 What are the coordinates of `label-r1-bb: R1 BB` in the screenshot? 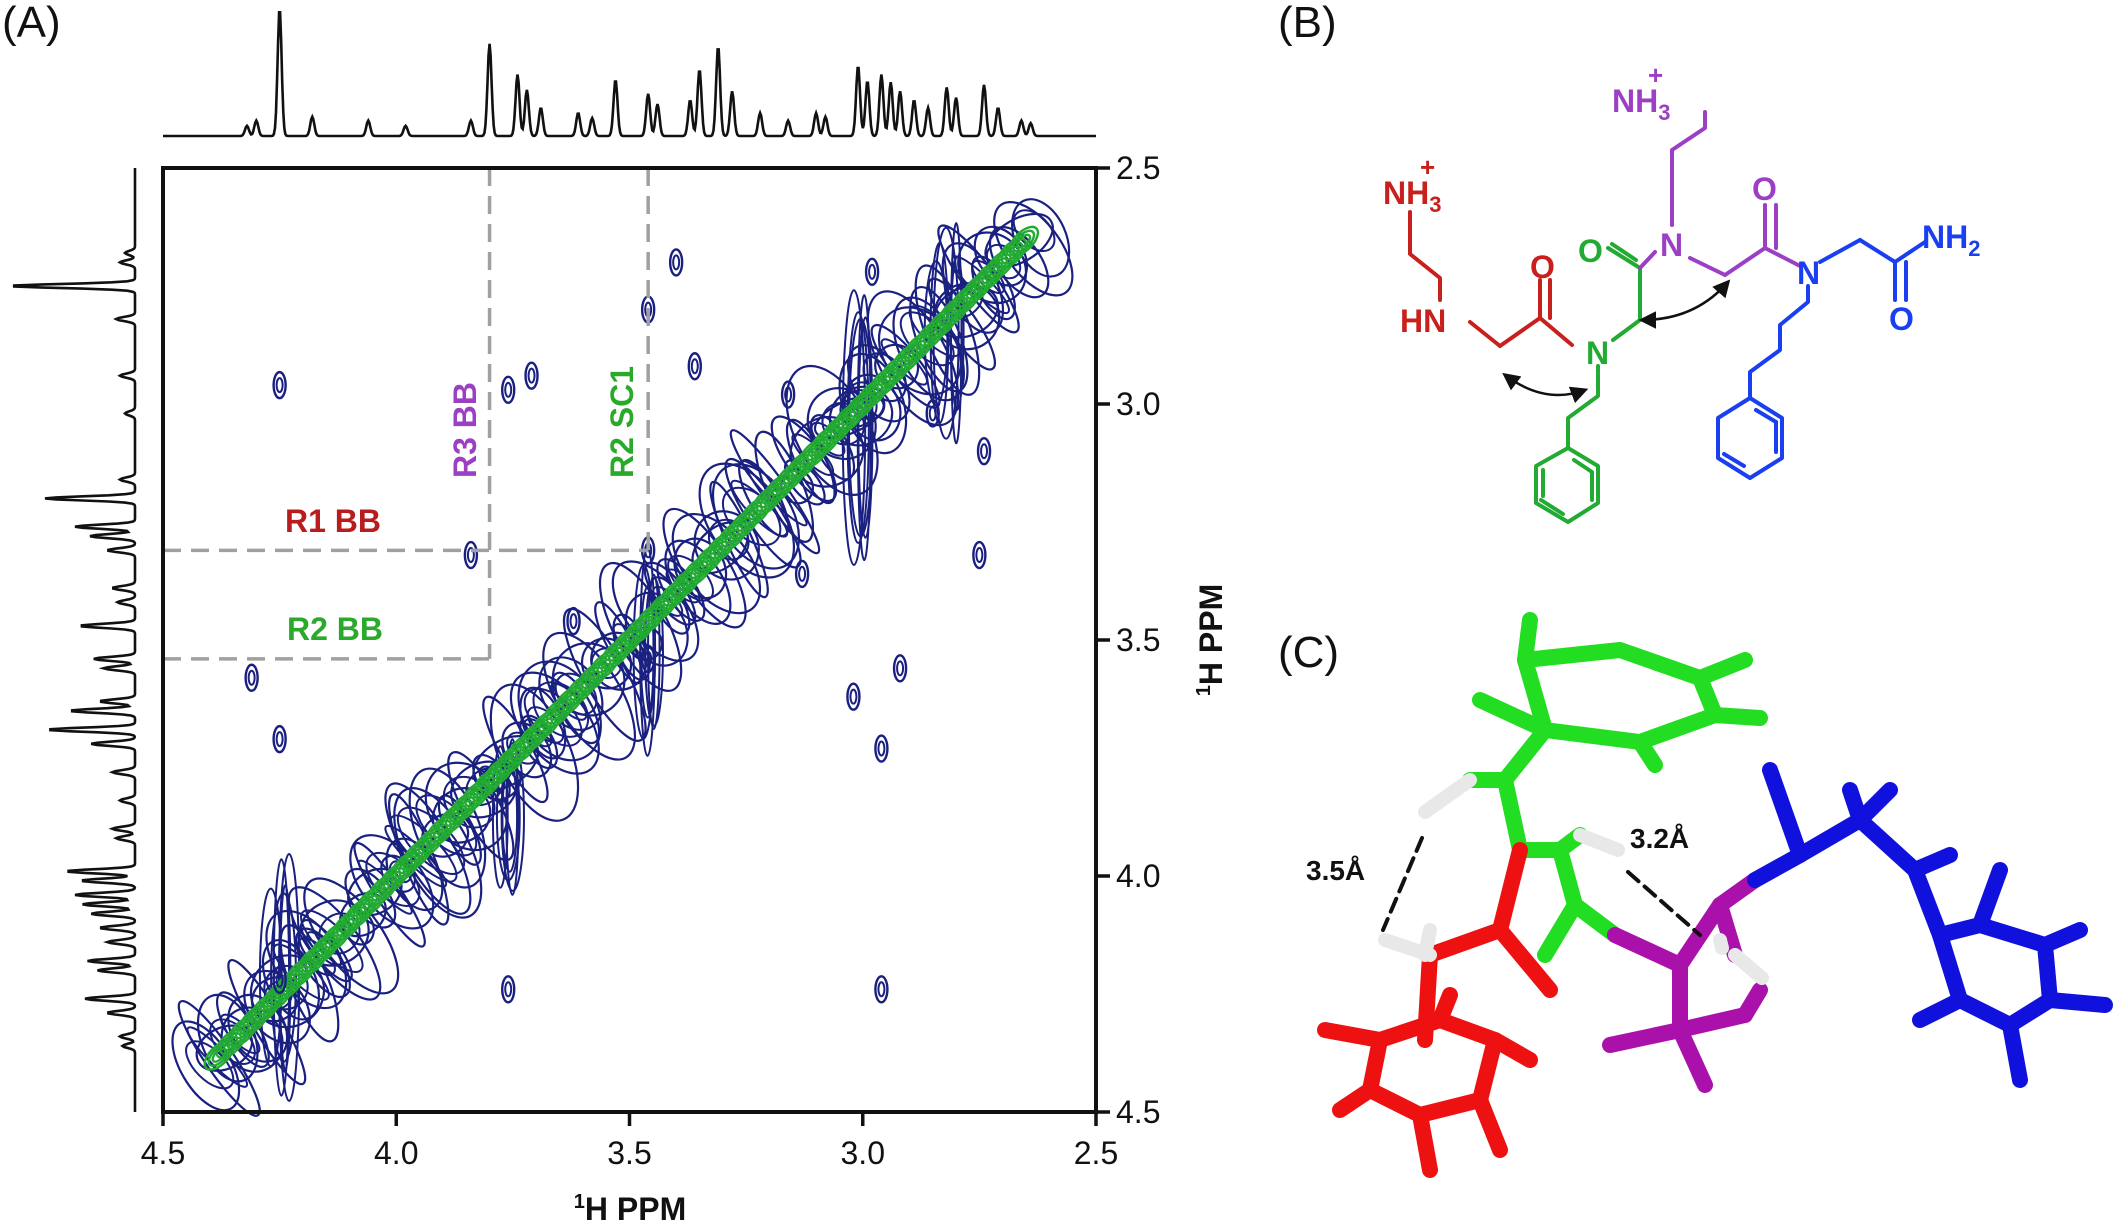 It's located at (333, 521).